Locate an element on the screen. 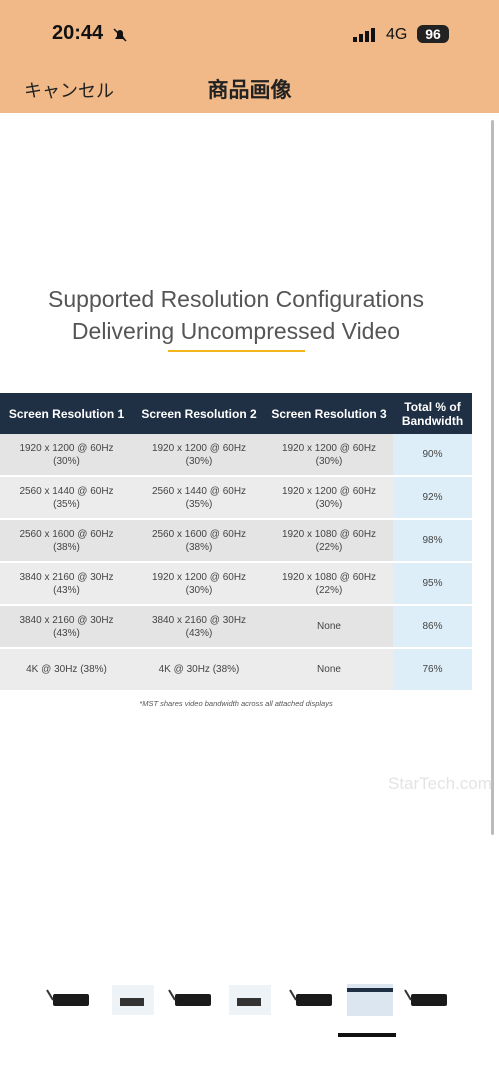 Image resolution: width=499 pixels, height=1080 pixels. table-row: 4K @ 30Hz (38%) 4K @ 30Hz (38%) None 76% is located at coordinates (236, 670).